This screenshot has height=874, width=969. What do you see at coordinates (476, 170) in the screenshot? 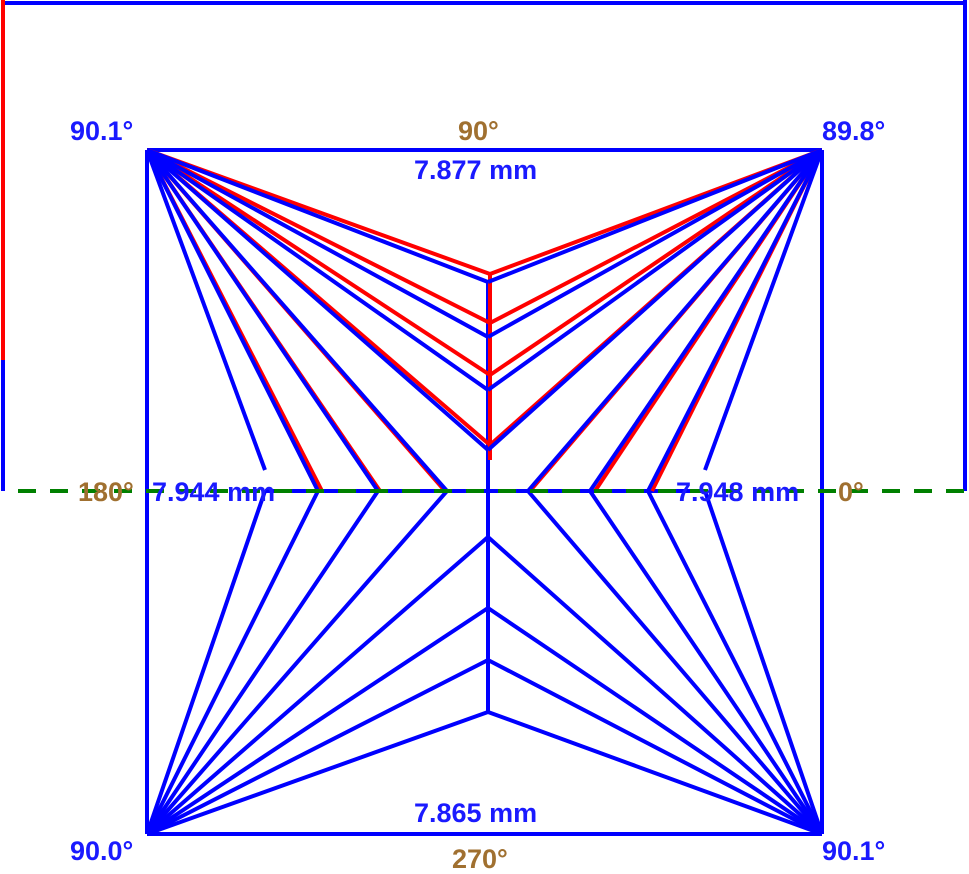
I see `side-length-top: 7.877 mm` at bounding box center [476, 170].